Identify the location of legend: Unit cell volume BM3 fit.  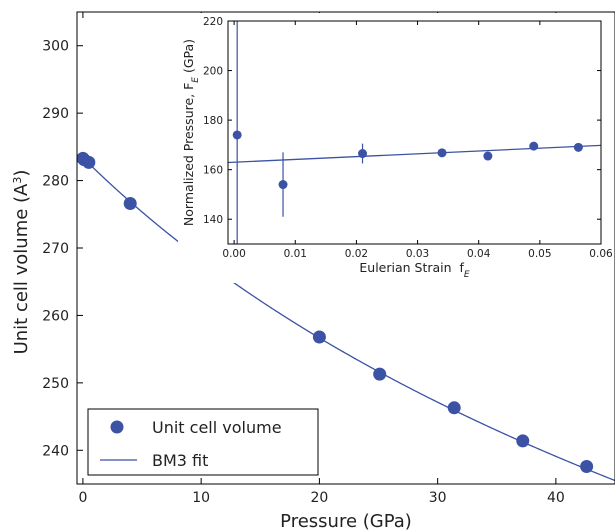
(203, 442).